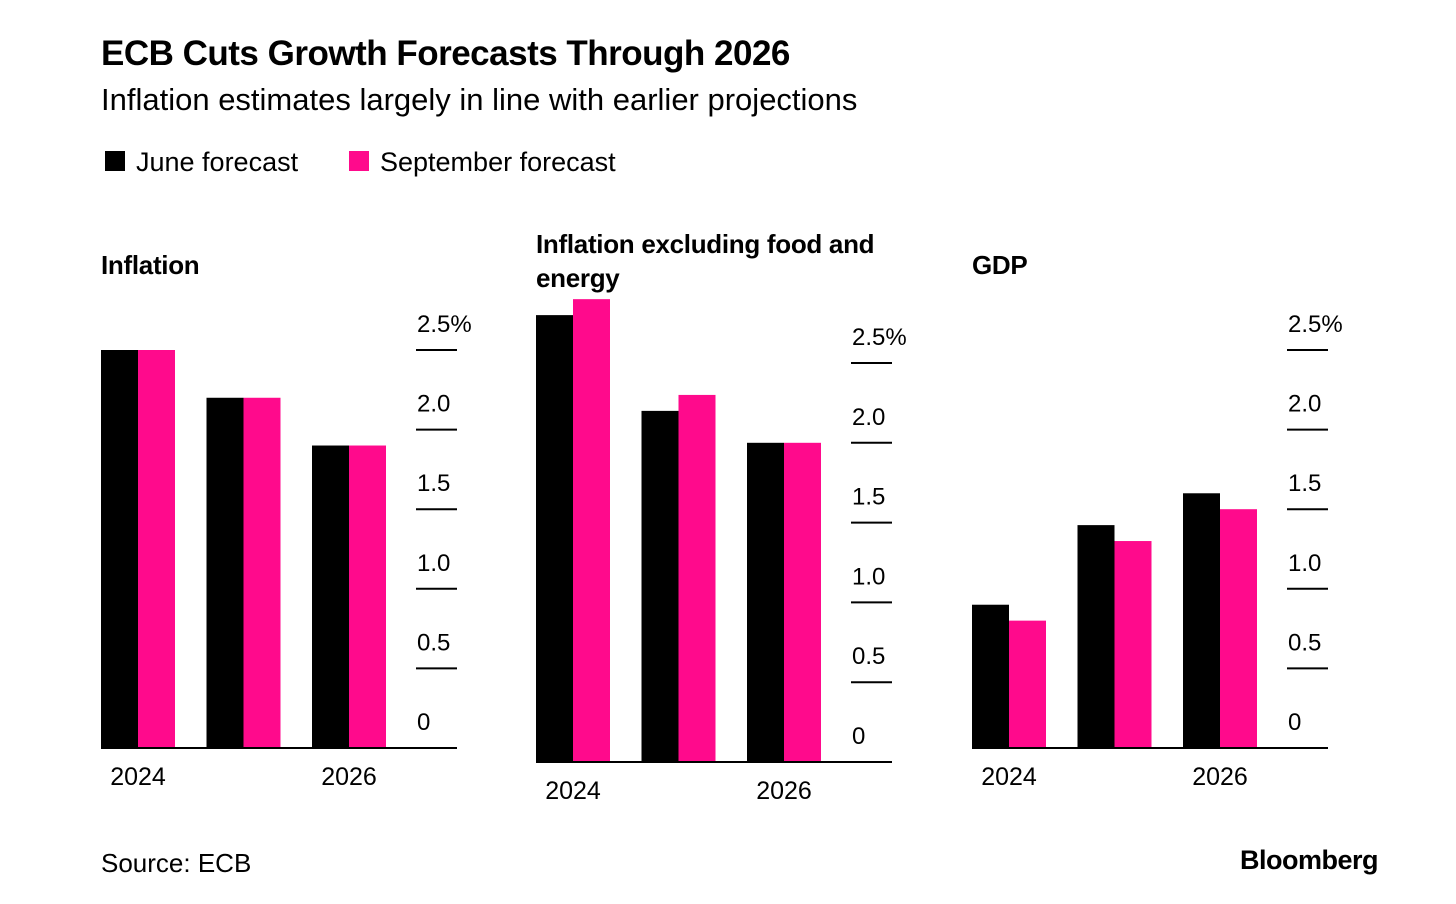 Image resolution: width=1456 pixels, height=904 pixels. Describe the element at coordinates (150, 265) in the screenshot. I see `panel-title: Inflation` at that location.